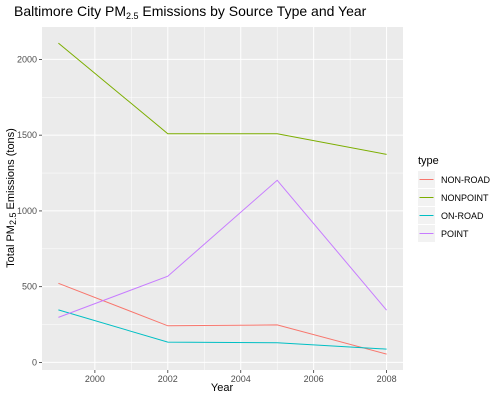 This screenshot has width=500, height=400. I want to click on legend: NON-ROAD NONPOINT ON-ROAD POINT, so click(454, 206).